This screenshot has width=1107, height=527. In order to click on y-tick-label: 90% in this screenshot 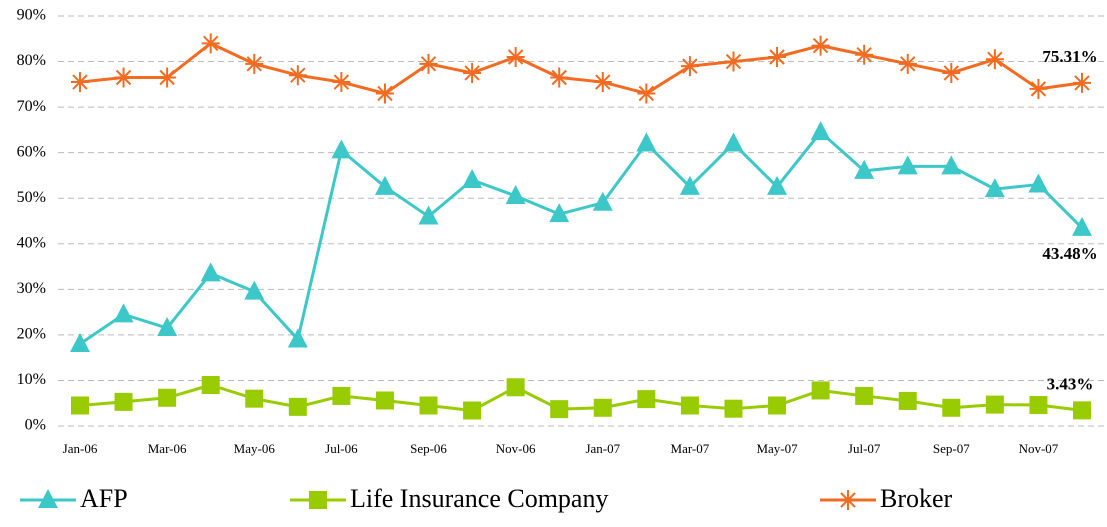, I will do `click(31, 15)`.